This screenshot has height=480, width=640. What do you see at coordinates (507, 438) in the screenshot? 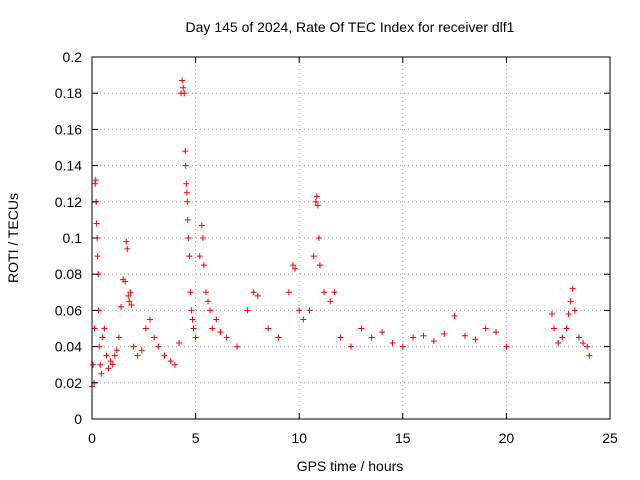
I see `x-tick-label: 20` at bounding box center [507, 438].